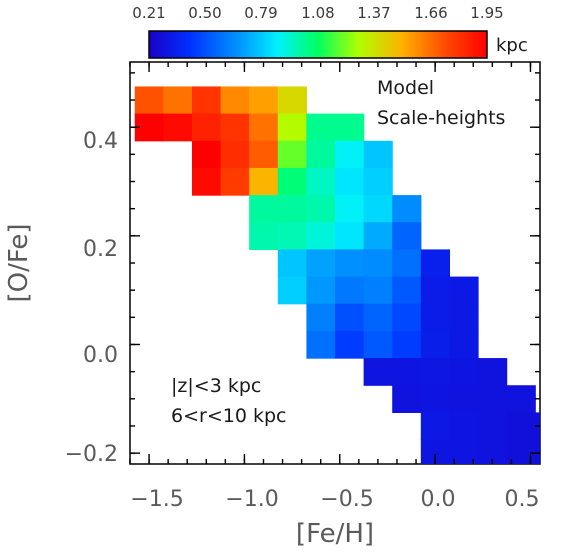 The height and width of the screenshot is (560, 570). I want to click on colorbar-tick-label-4: 1.37, so click(373, 13).